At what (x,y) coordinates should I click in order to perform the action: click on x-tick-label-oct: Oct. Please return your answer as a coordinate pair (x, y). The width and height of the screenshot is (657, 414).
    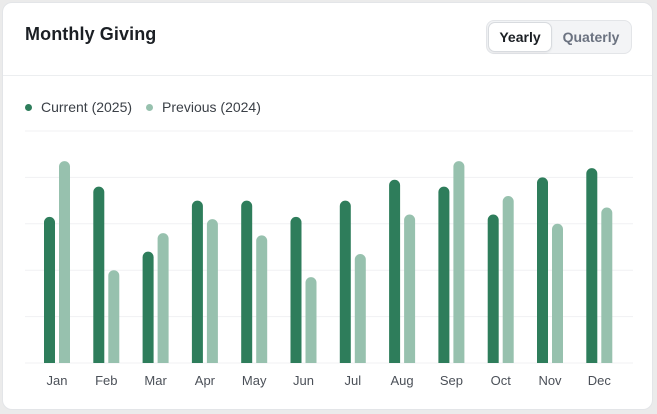
    Looking at the image, I should click on (501, 380).